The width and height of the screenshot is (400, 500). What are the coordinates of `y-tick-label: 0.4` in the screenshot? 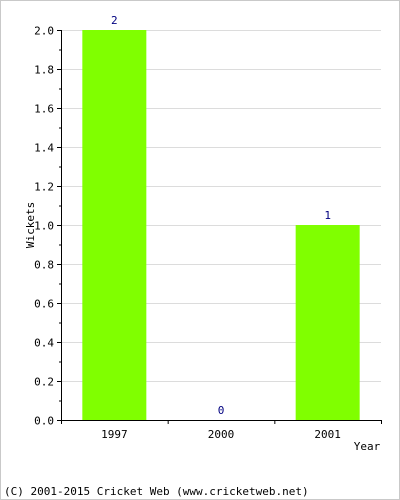 It's located at (44, 343).